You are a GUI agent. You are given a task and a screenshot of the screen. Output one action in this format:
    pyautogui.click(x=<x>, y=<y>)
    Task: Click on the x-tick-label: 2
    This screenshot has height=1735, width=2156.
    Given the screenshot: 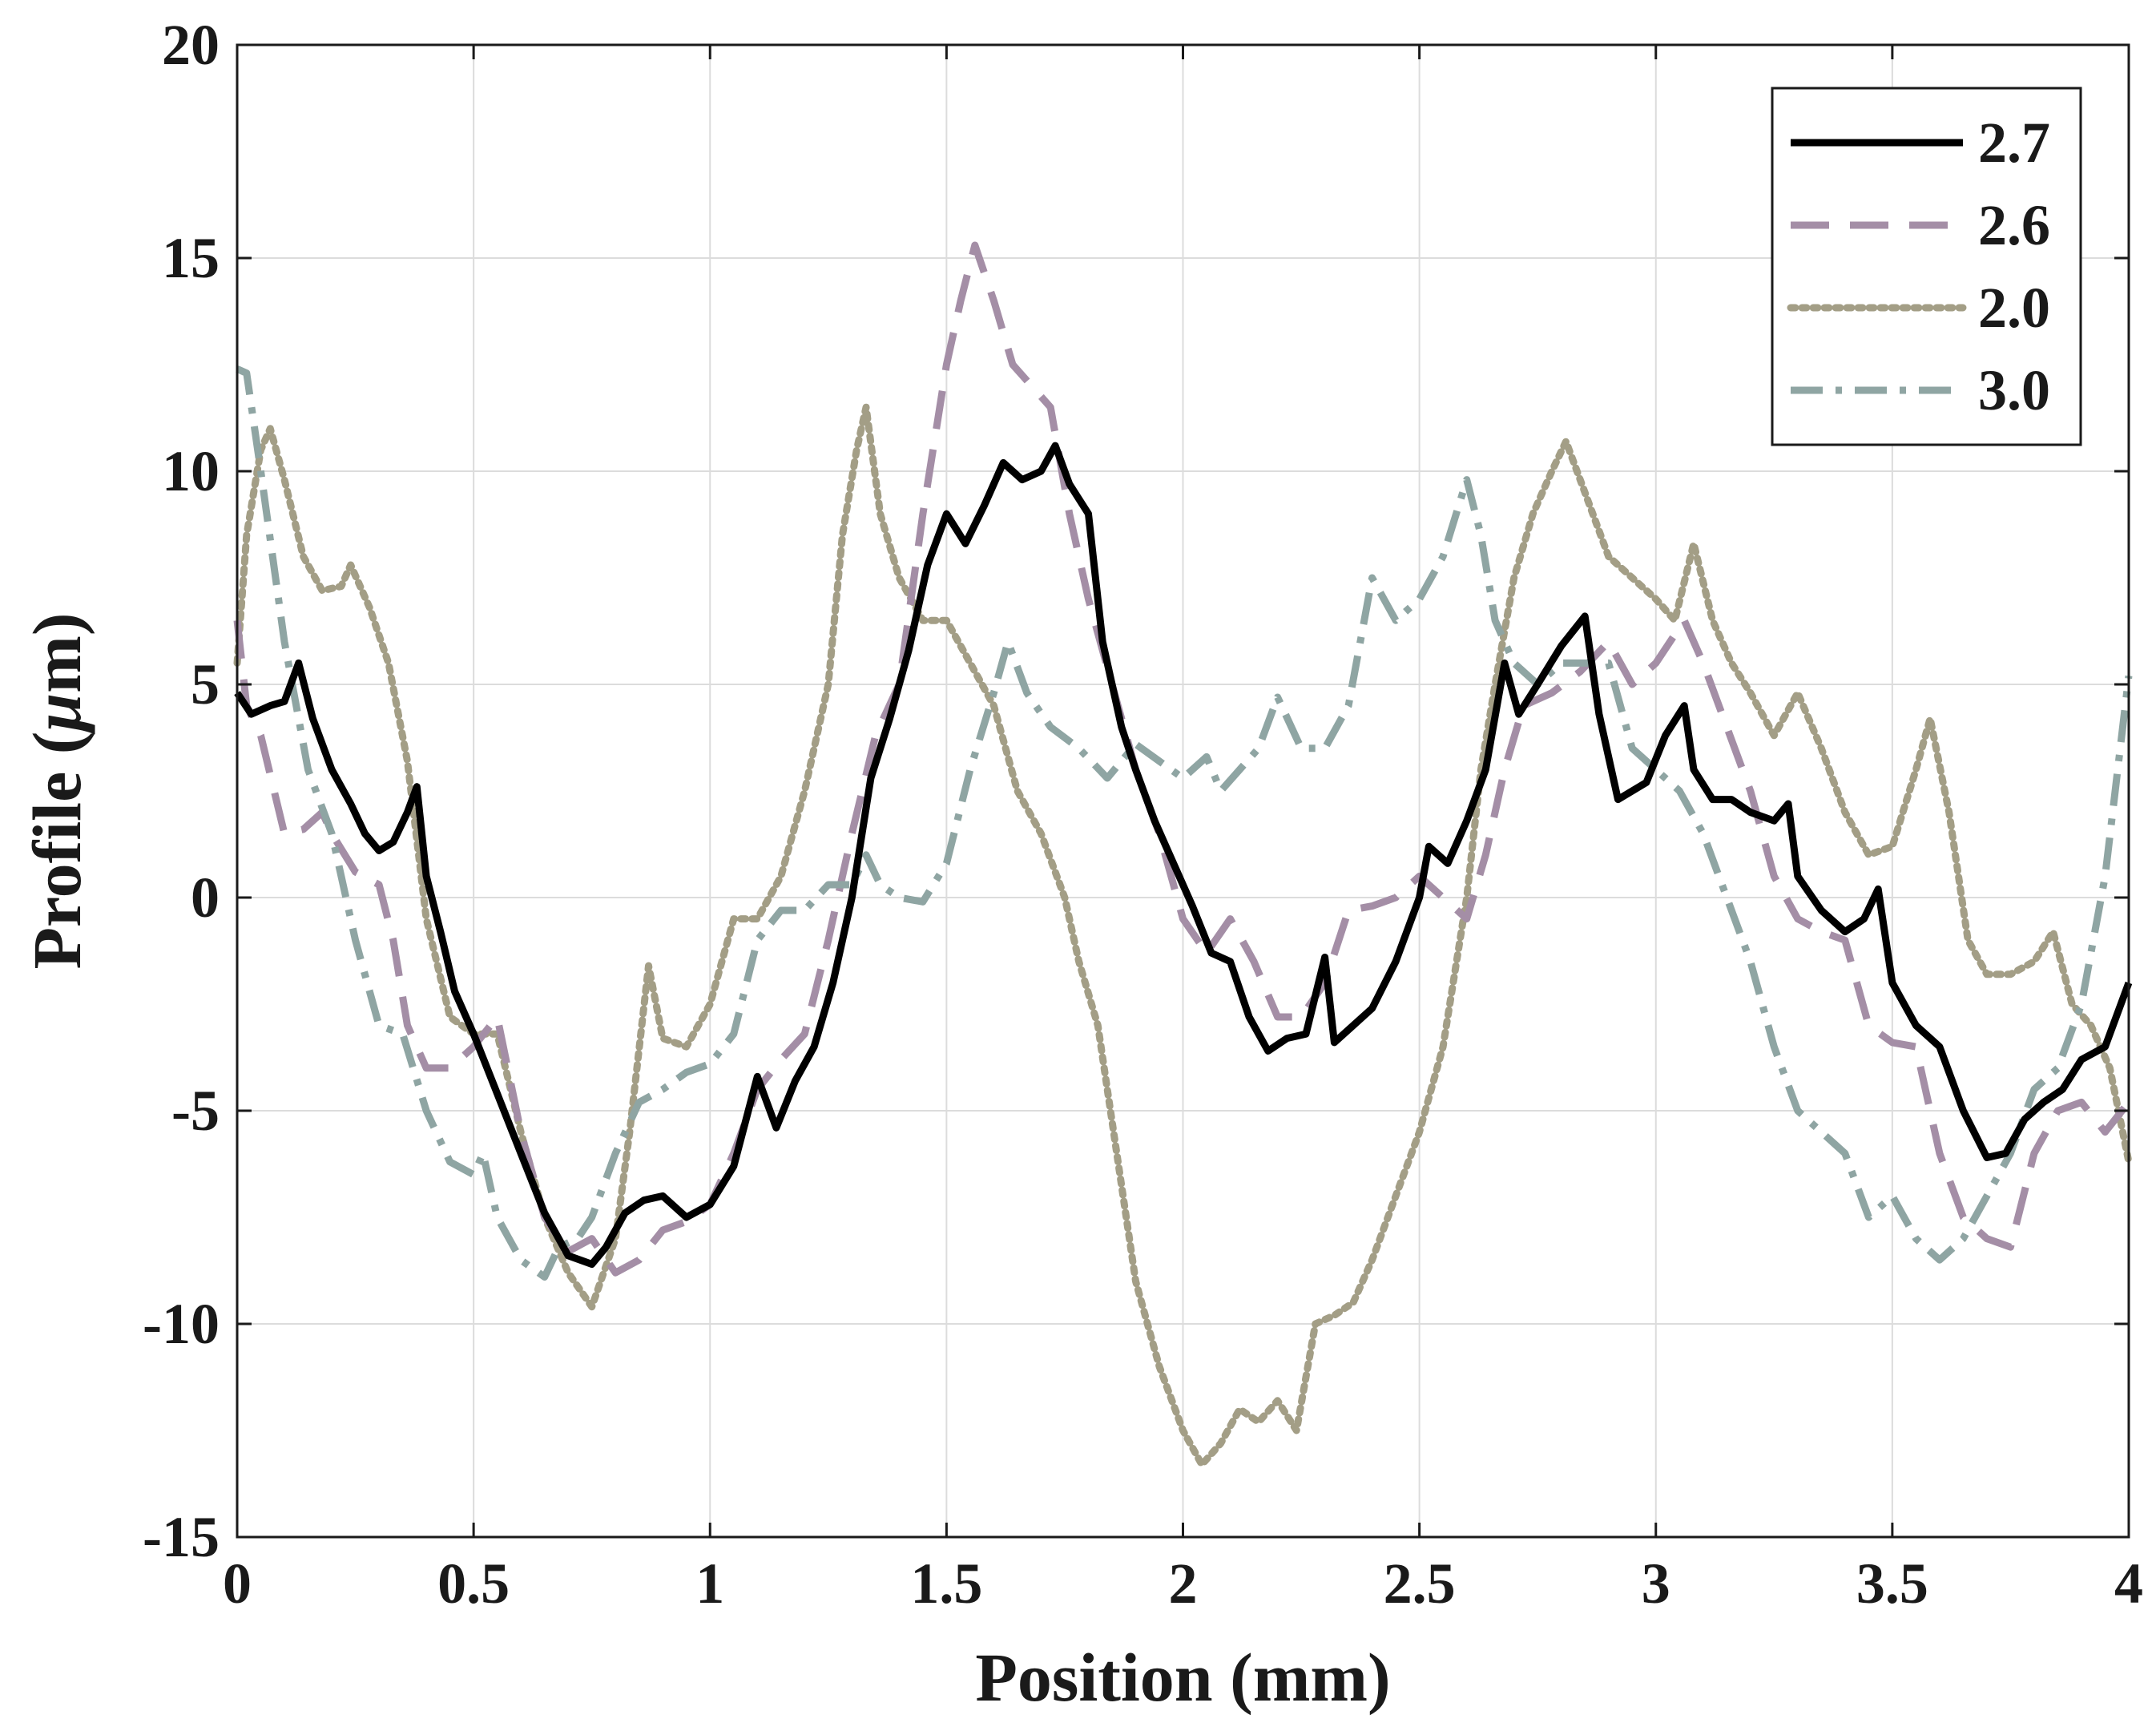 What is the action you would take?
    pyautogui.click(x=1183, y=1583)
    